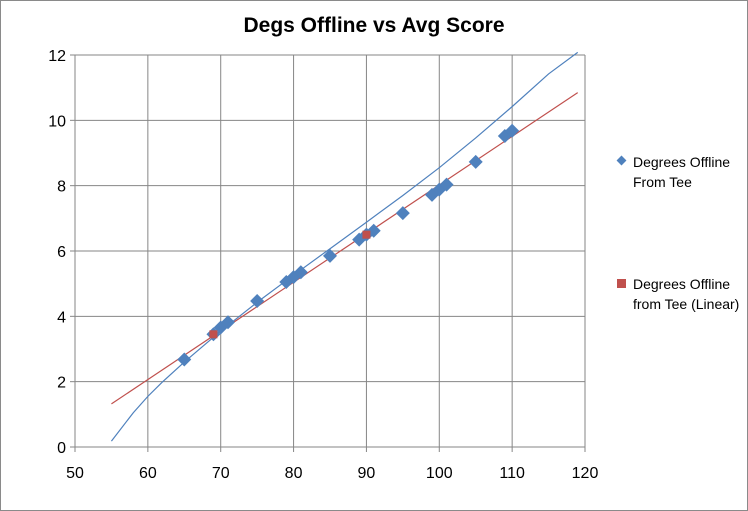 This screenshot has width=748, height=511. I want to click on x-tick-label: 70, so click(221, 473).